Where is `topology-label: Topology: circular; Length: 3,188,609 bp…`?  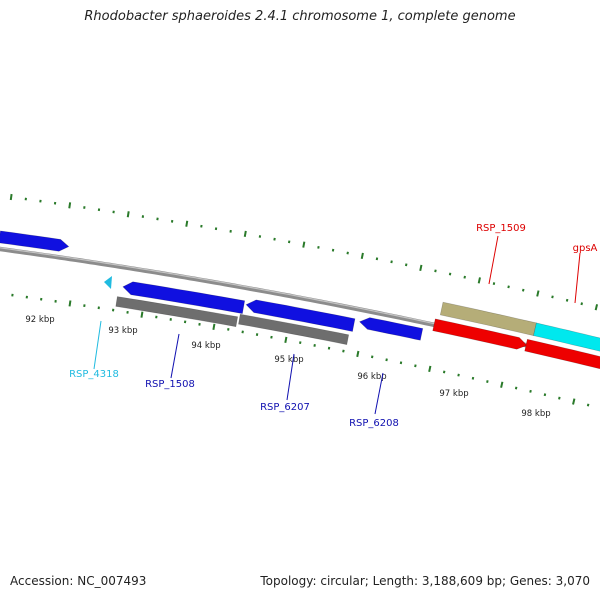 topology-label: Topology: circular; Length: 3,188,609 bp… is located at coordinates (425, 581).